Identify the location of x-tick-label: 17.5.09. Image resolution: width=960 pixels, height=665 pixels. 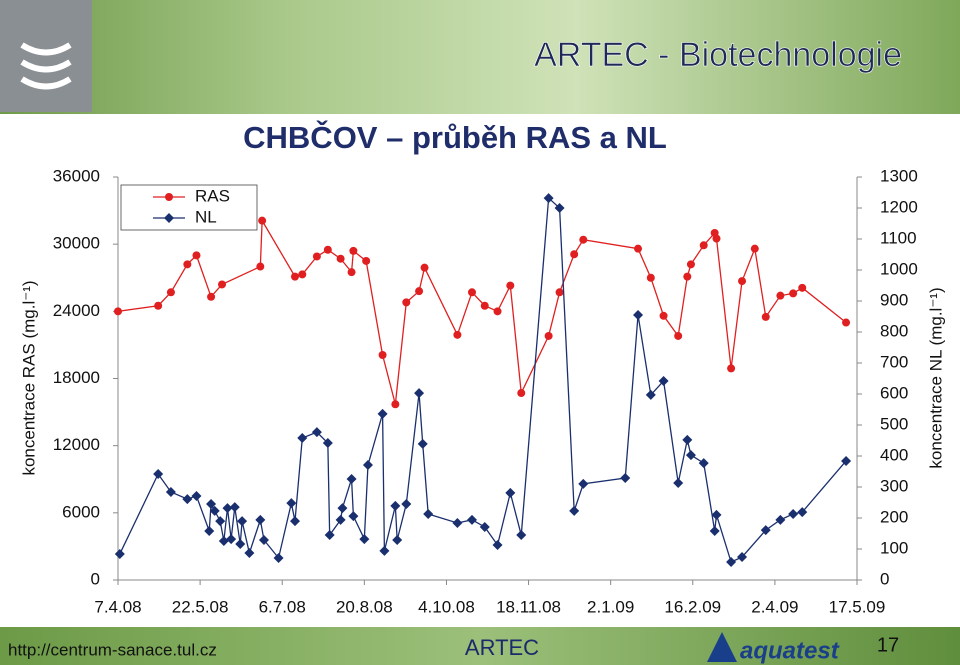
(857, 606).